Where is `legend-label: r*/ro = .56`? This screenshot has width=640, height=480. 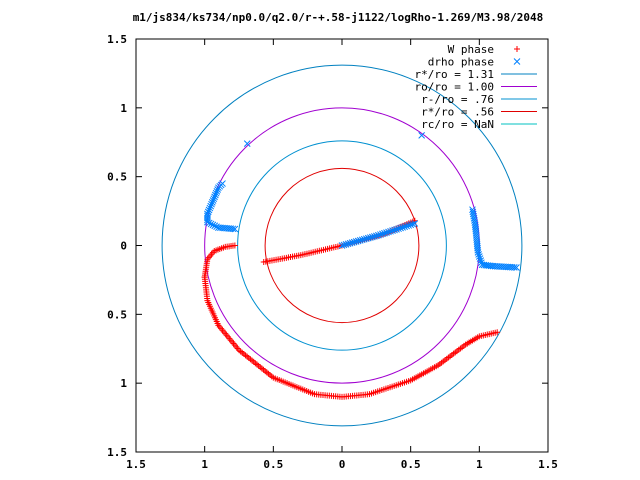 legend-label: r*/ro = .56 is located at coordinates (457, 112).